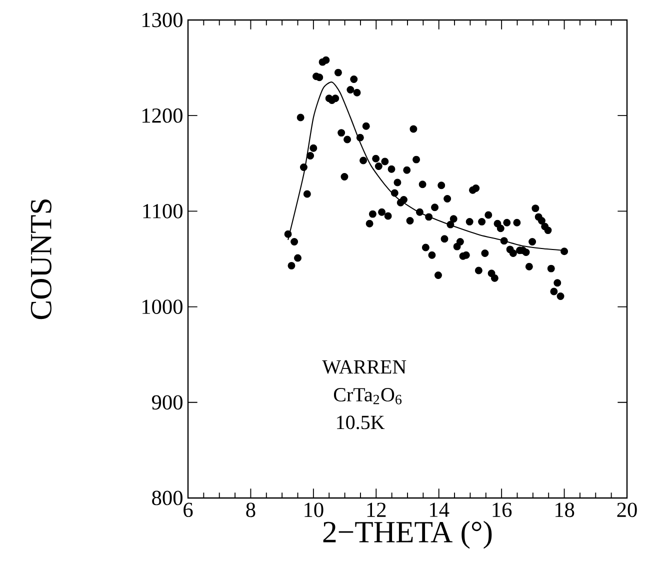  Describe the element at coordinates (361, 423) in the screenshot. I see `annotation: 10.5K` at that location.